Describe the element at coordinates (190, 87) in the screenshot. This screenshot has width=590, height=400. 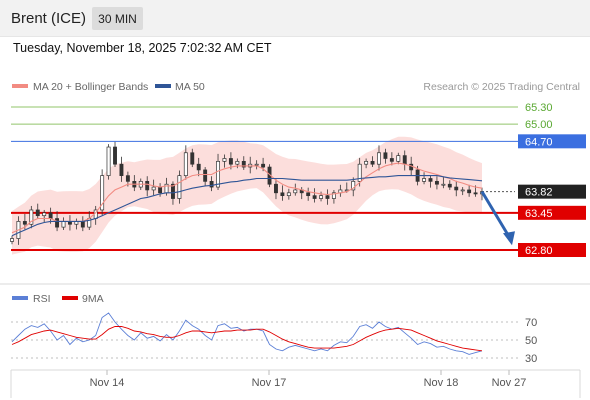
I see `ma50-legend-label: MA 50` at that location.